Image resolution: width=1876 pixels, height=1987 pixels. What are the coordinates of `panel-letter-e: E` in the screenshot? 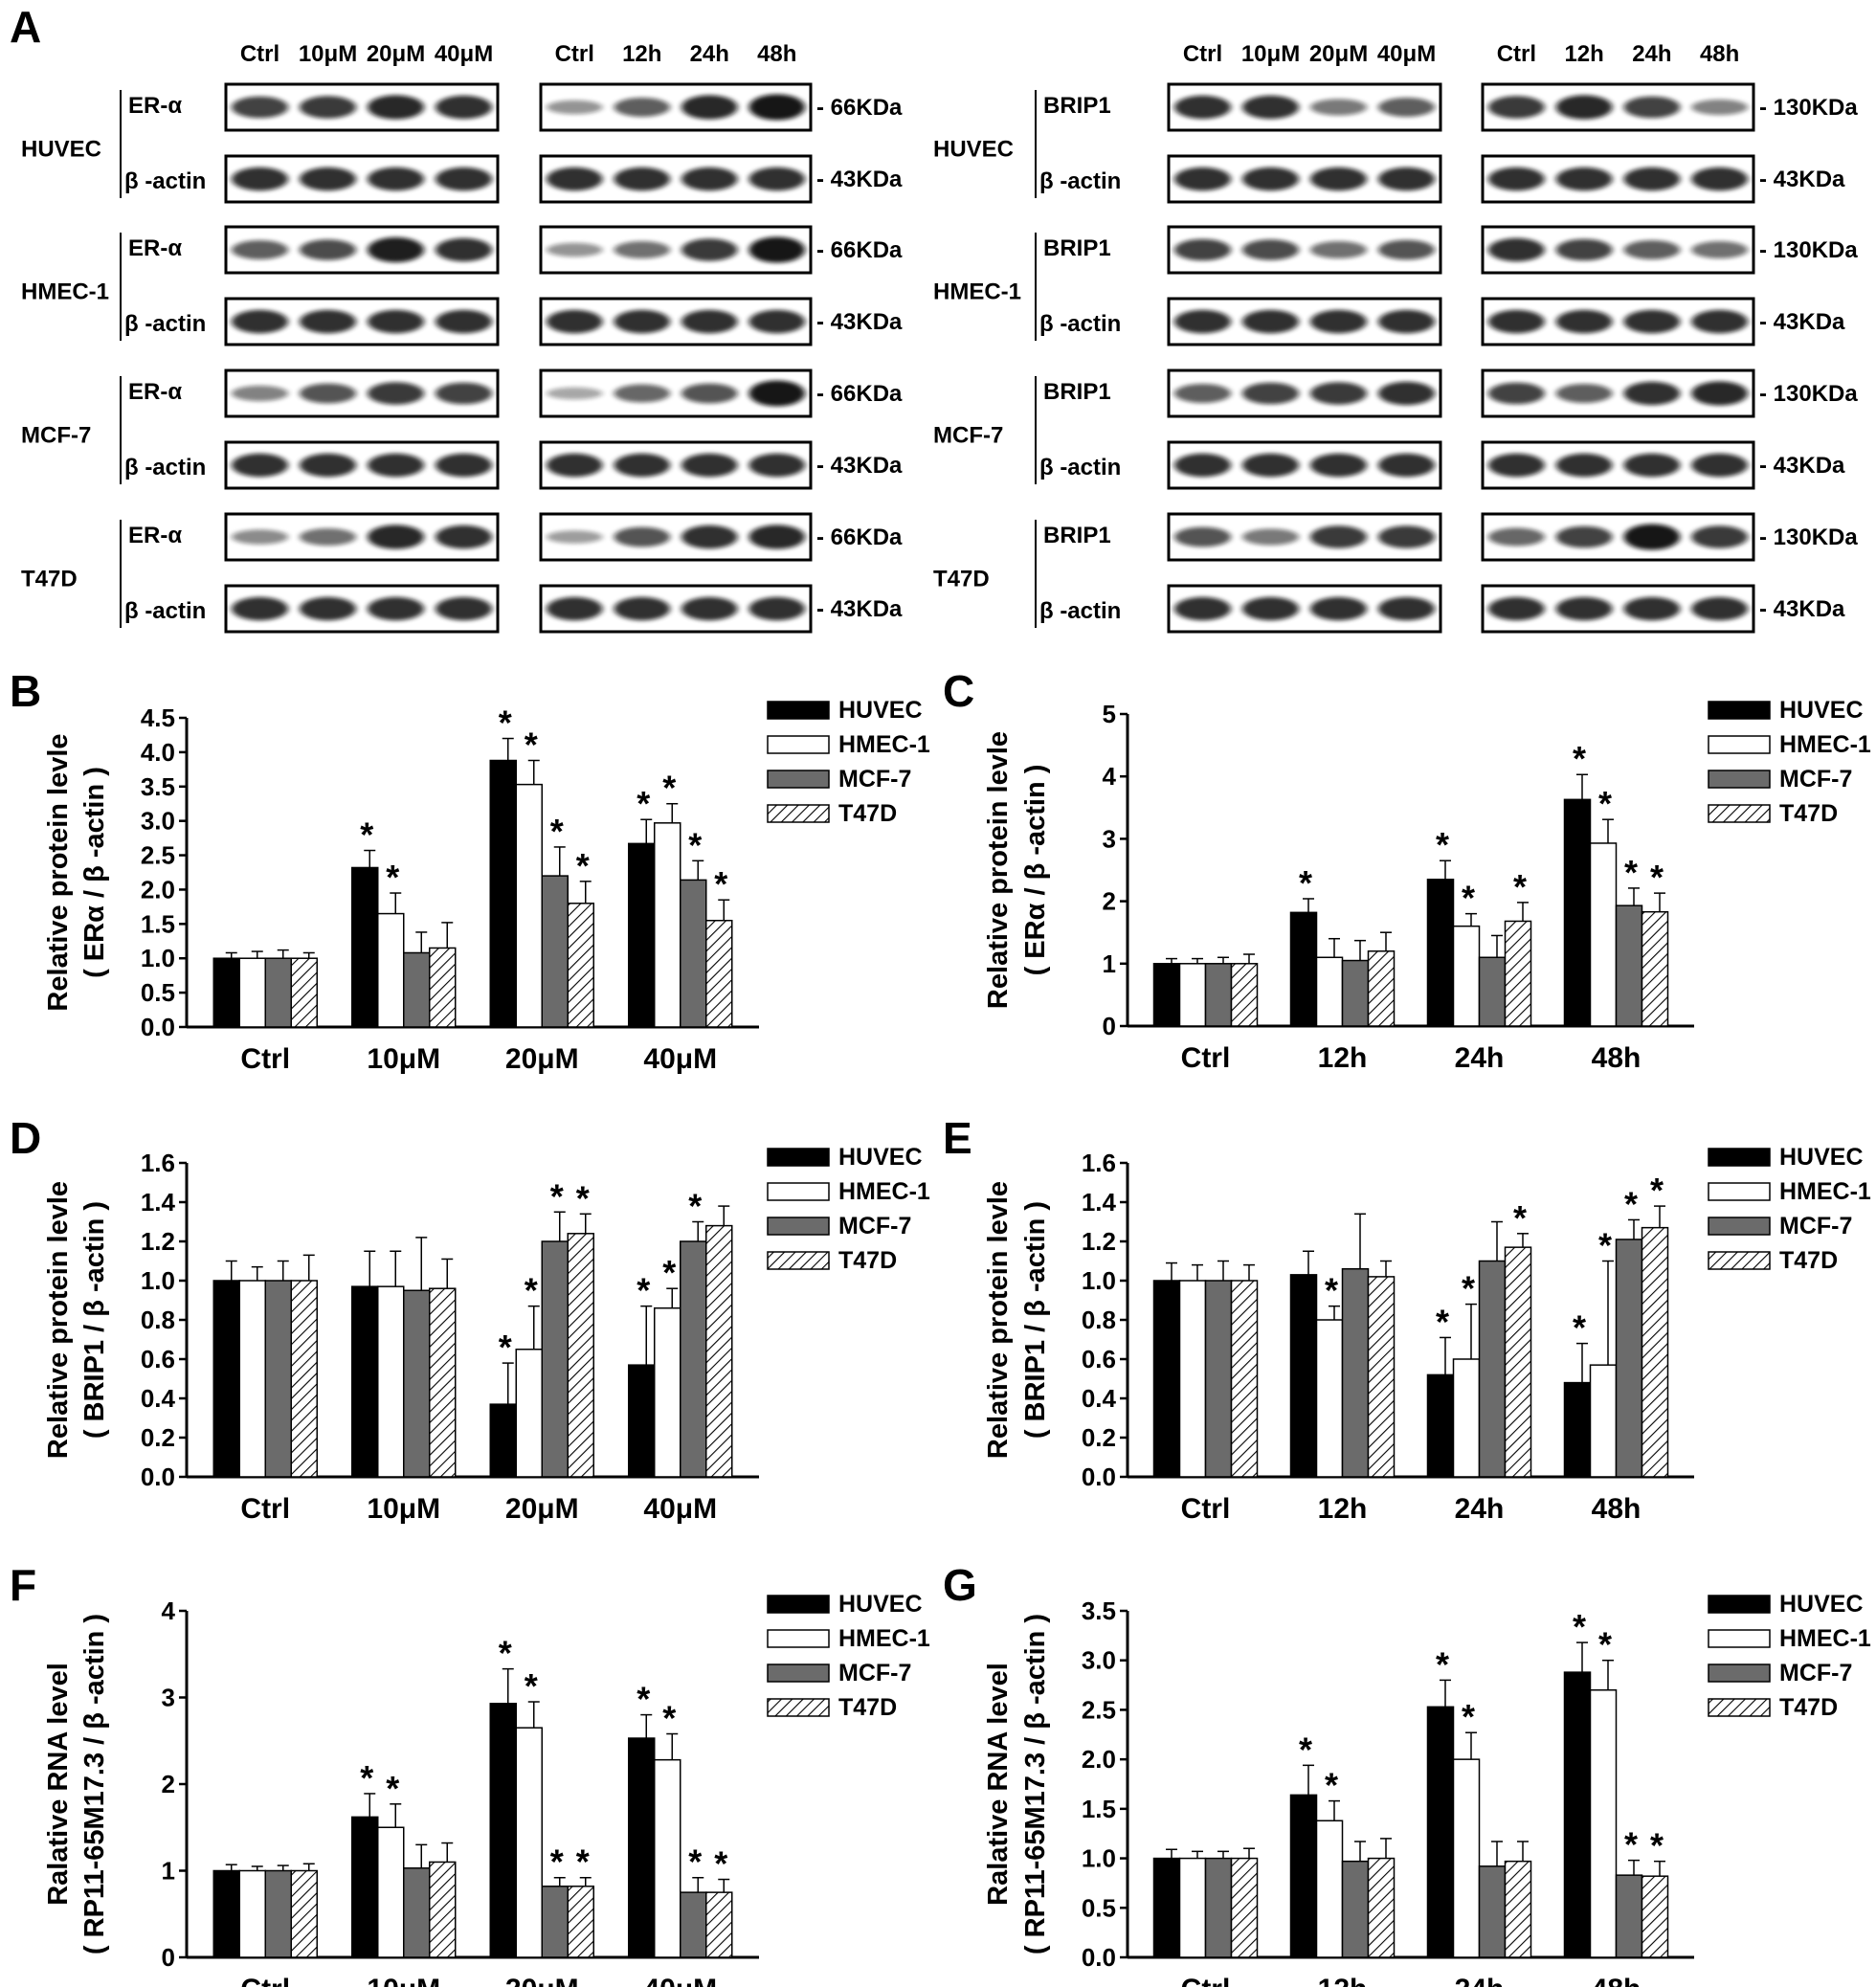 It's located at (957, 1138).